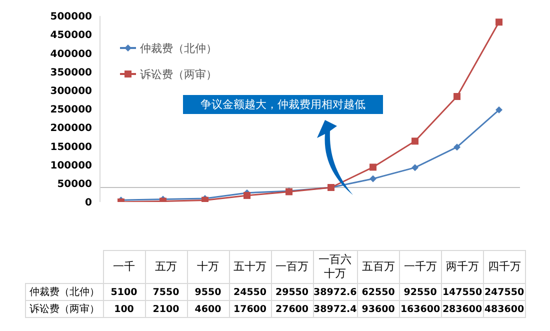 The image size is (550, 331). I want to click on y-tick-label: 0, so click(88, 203).